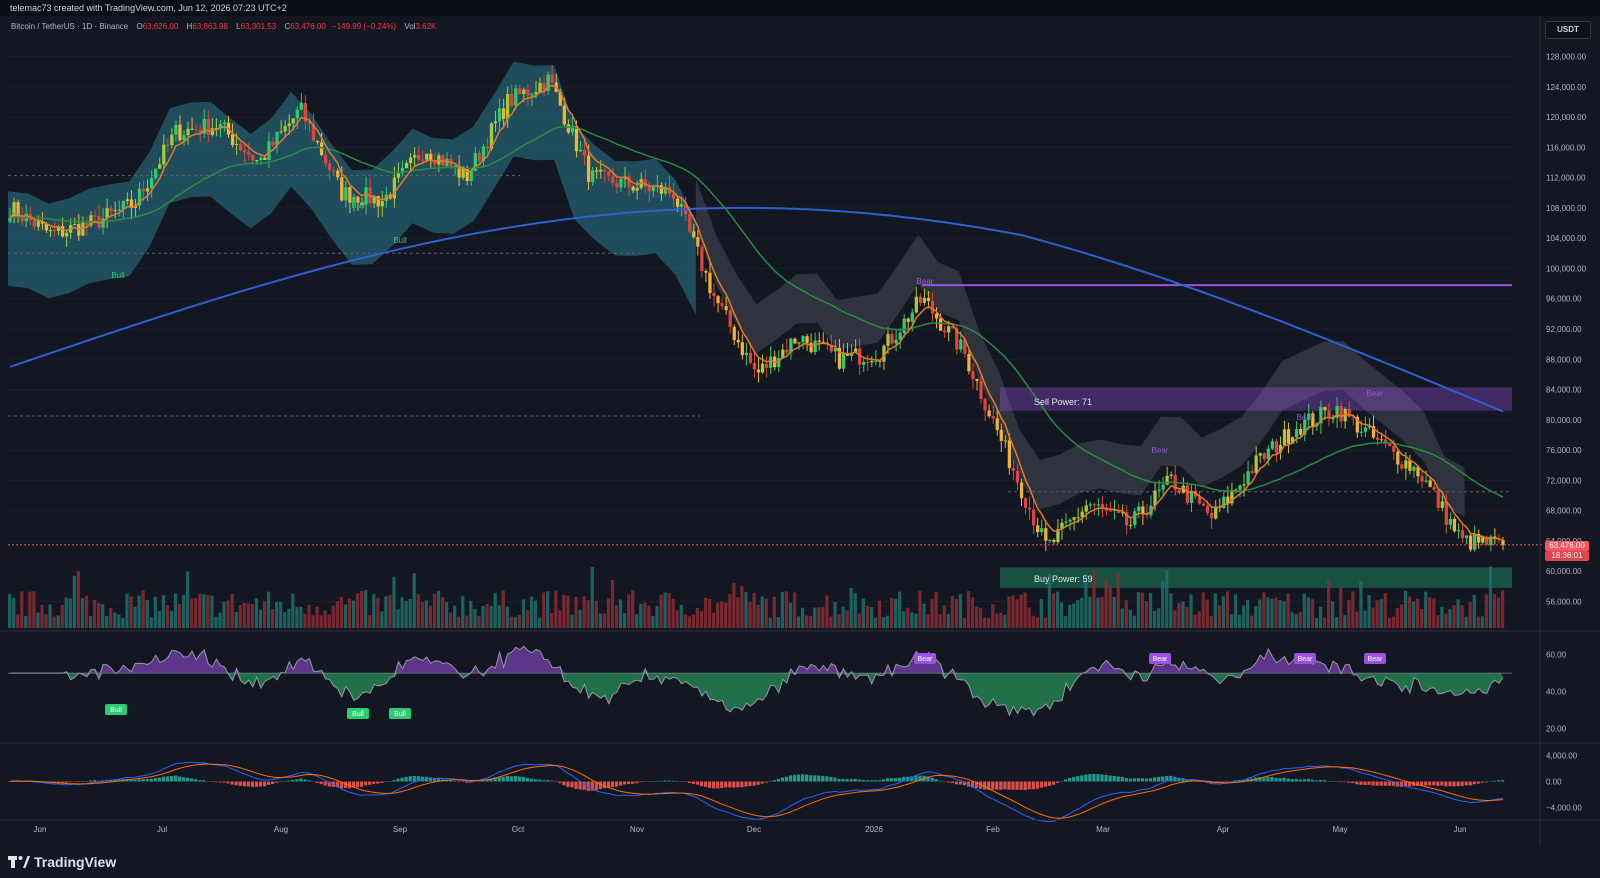 The image size is (1600, 878). What do you see at coordinates (1564, 571) in the screenshot?
I see `price-axis-label: 60,000.00` at bounding box center [1564, 571].